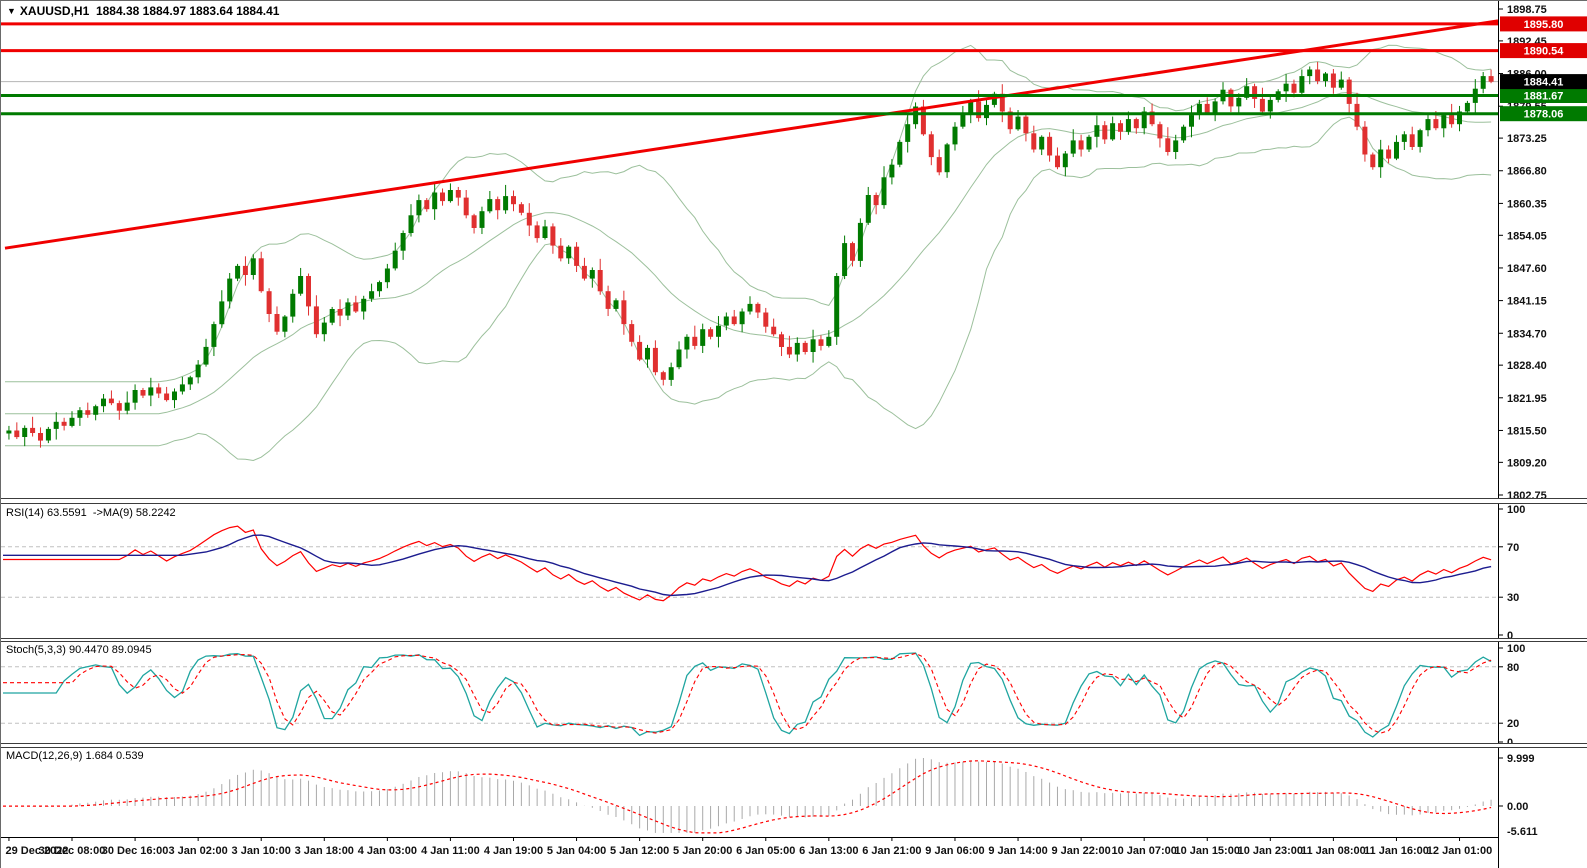 This screenshot has width=1587, height=868. I want to click on ohlc-readout, so click(92, 11).